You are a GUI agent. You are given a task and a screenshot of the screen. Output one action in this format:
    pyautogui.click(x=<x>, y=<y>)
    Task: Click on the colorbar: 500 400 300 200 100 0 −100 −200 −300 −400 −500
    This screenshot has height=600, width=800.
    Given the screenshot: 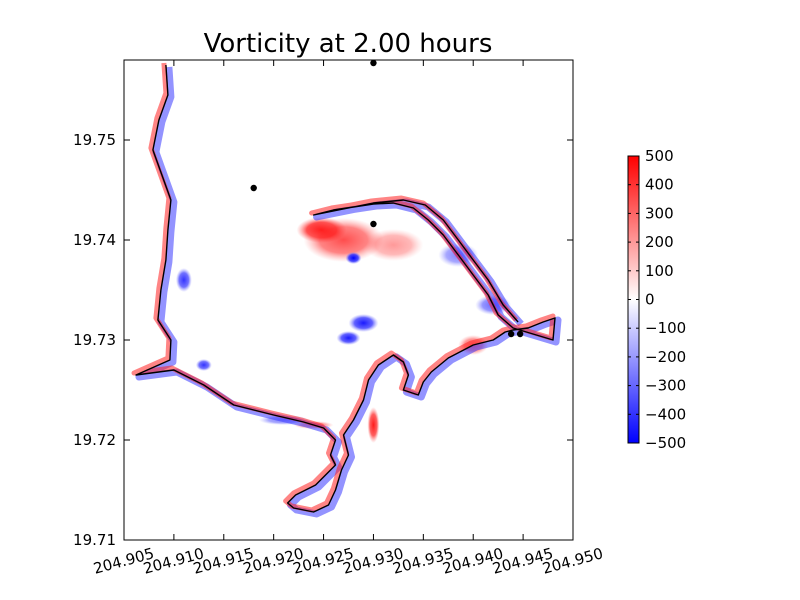 What is the action you would take?
    pyautogui.click(x=656, y=299)
    